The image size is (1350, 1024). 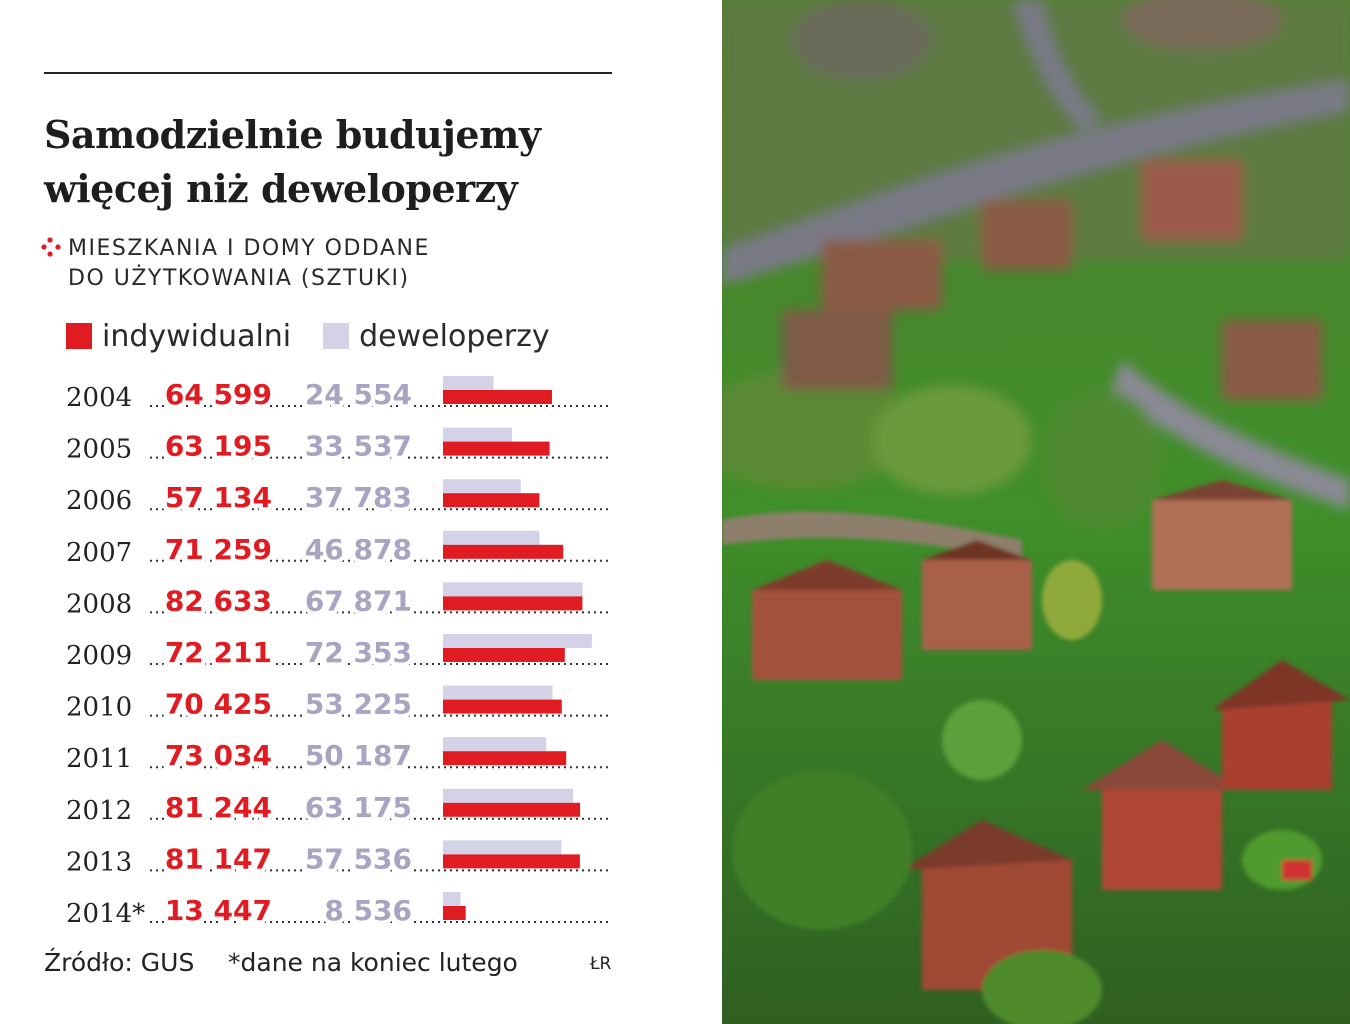 What do you see at coordinates (79, 336) in the screenshot?
I see `legend-individual-swatch` at bounding box center [79, 336].